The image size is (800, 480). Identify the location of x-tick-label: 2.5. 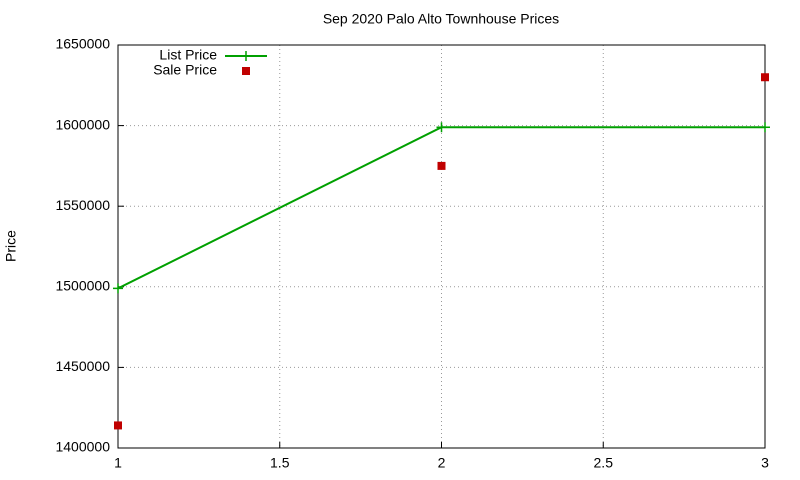
(604, 463).